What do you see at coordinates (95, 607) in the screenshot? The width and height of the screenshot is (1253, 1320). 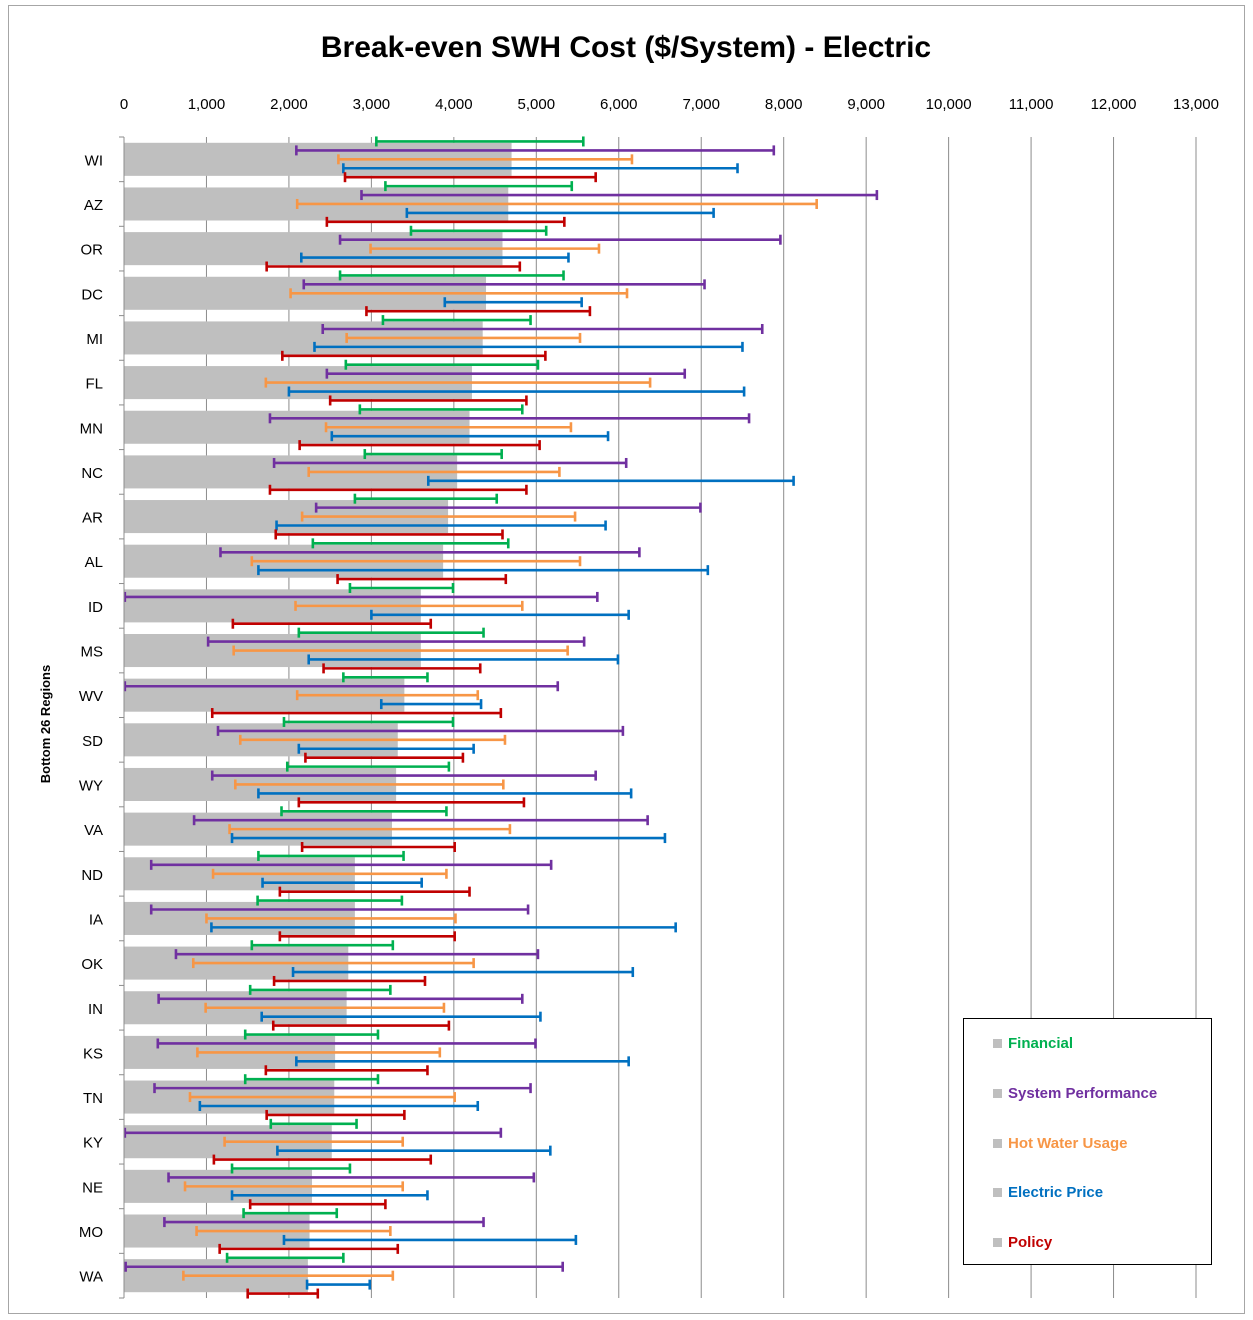 I see `category-label: ID` at bounding box center [95, 607].